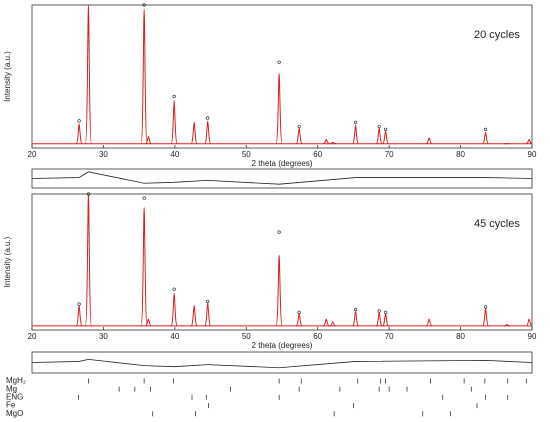 This screenshot has width=550, height=422. Describe the element at coordinates (497, 224) in the screenshot. I see `annotation: 45 cycles` at that location.